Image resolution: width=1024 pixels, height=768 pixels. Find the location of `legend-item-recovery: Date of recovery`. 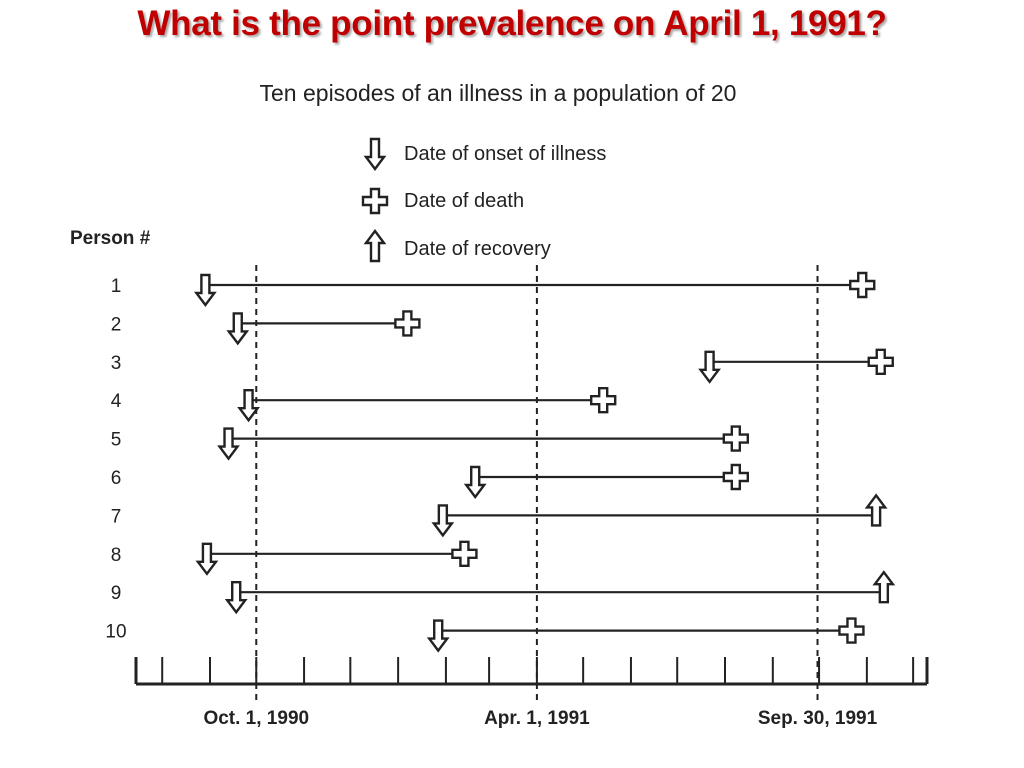

legend-item-recovery: Date of recovery is located at coordinates (457, 246).